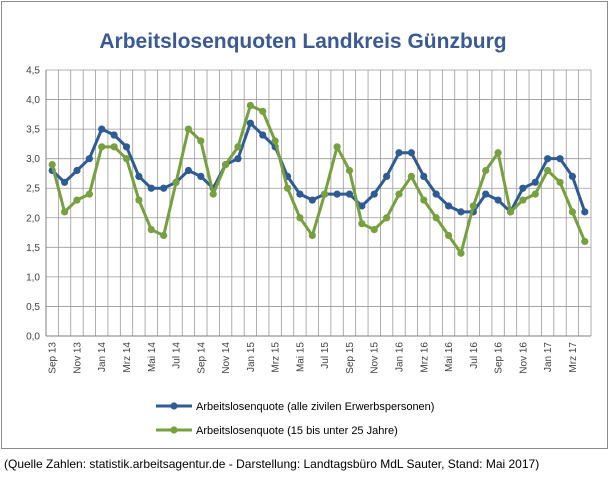 The width and height of the screenshot is (612, 477). What do you see at coordinates (33, 159) in the screenshot?
I see `y-tick-label: 3,0` at bounding box center [33, 159].